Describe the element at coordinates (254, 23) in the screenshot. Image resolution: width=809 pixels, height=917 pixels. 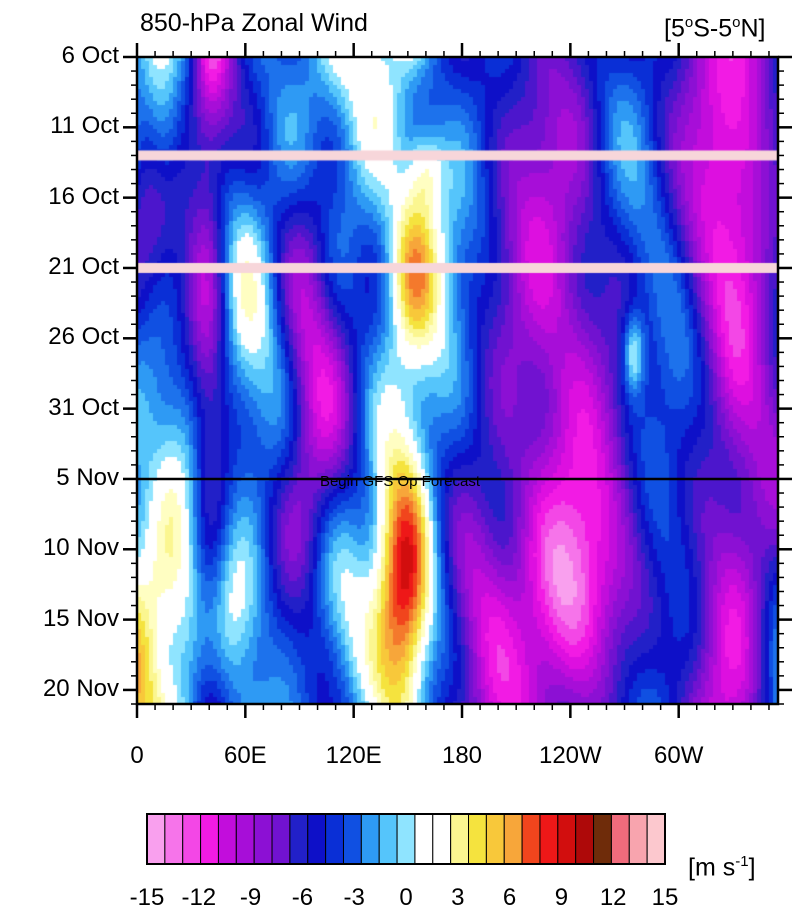
I see `chart-title: 850-hPa Zonal Wind` at that location.